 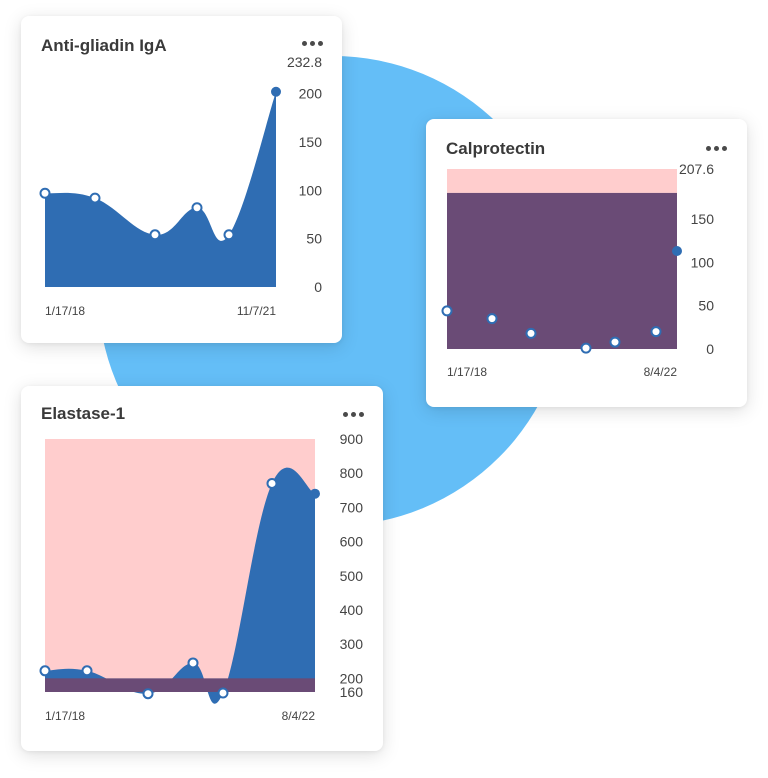 What do you see at coordinates (352, 692) in the screenshot?
I see `y-tick-label: 160` at bounding box center [352, 692].